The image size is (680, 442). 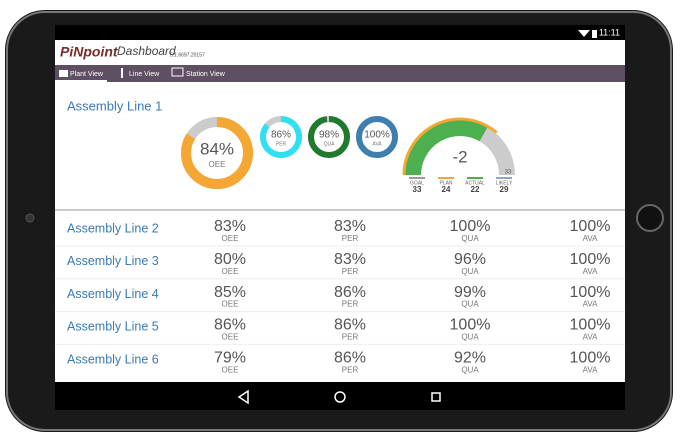 I want to click on page-title: Dashboard, so click(x=146, y=51).